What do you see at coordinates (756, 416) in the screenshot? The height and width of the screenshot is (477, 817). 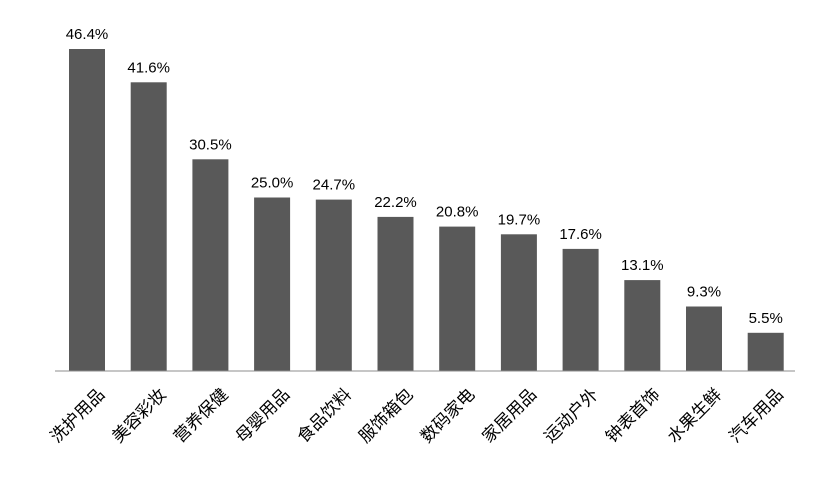 I see `x-tick-label-12: 汽车用品` at bounding box center [756, 416].